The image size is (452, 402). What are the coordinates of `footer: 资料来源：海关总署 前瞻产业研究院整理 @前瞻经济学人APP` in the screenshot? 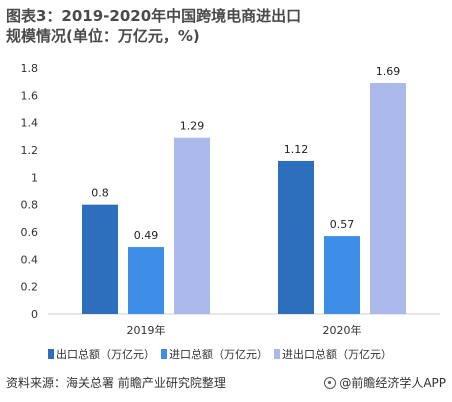 It's located at (226, 382).